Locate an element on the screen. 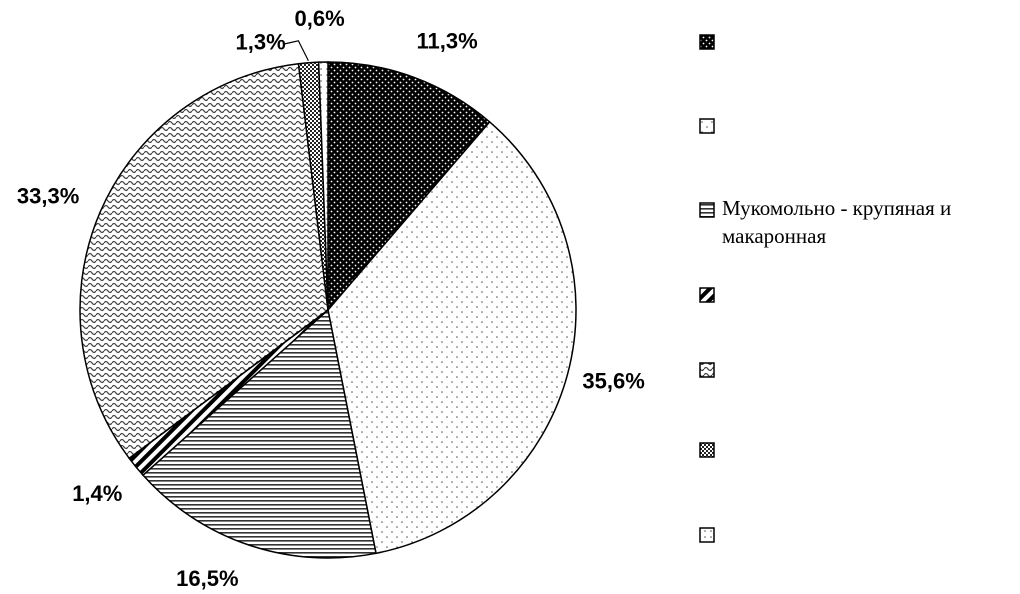 Image resolution: width=1020 pixels, height=594 pixels. legend-line: Мукомольно - крупяная и is located at coordinates (836, 208).